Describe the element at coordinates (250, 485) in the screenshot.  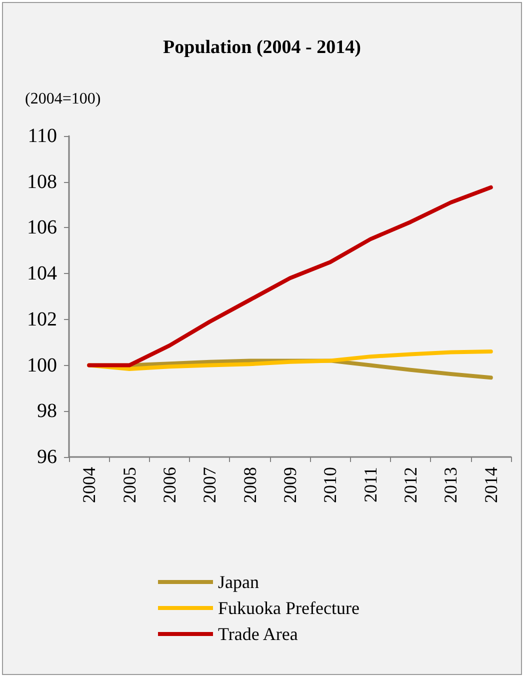
I see `x-tick-label: 2008` at that location.